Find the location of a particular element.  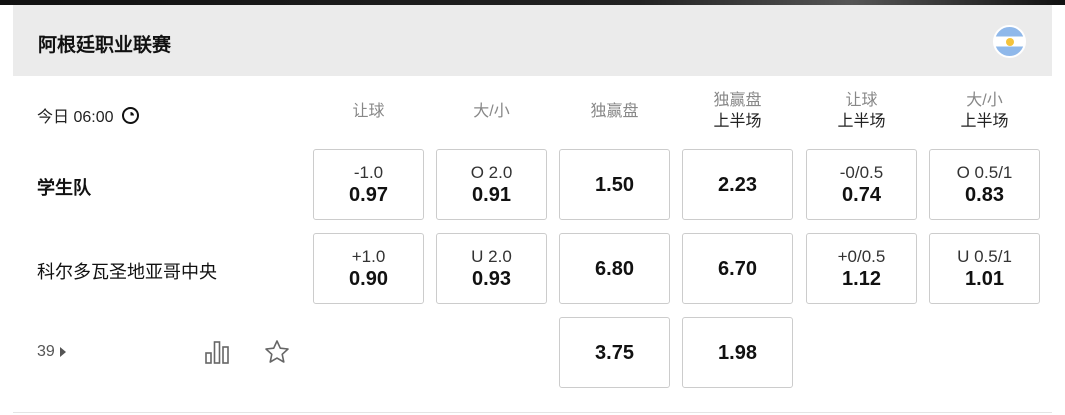

odds-value: 0.74 is located at coordinates (861, 195).